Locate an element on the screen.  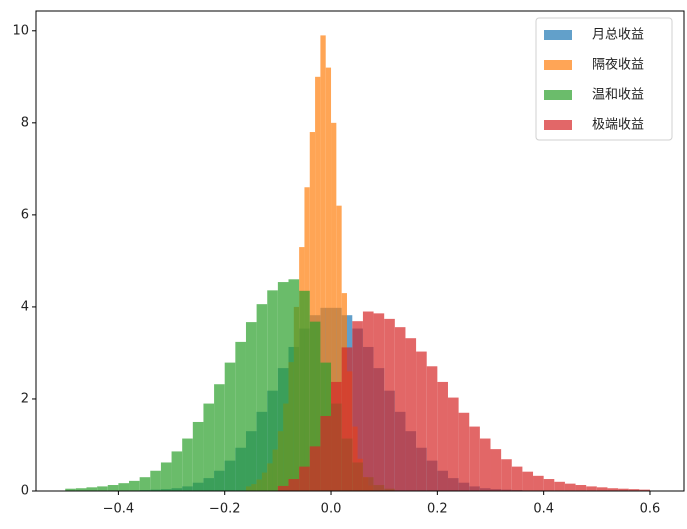
legend-label: 温和收益 is located at coordinates (618, 95).